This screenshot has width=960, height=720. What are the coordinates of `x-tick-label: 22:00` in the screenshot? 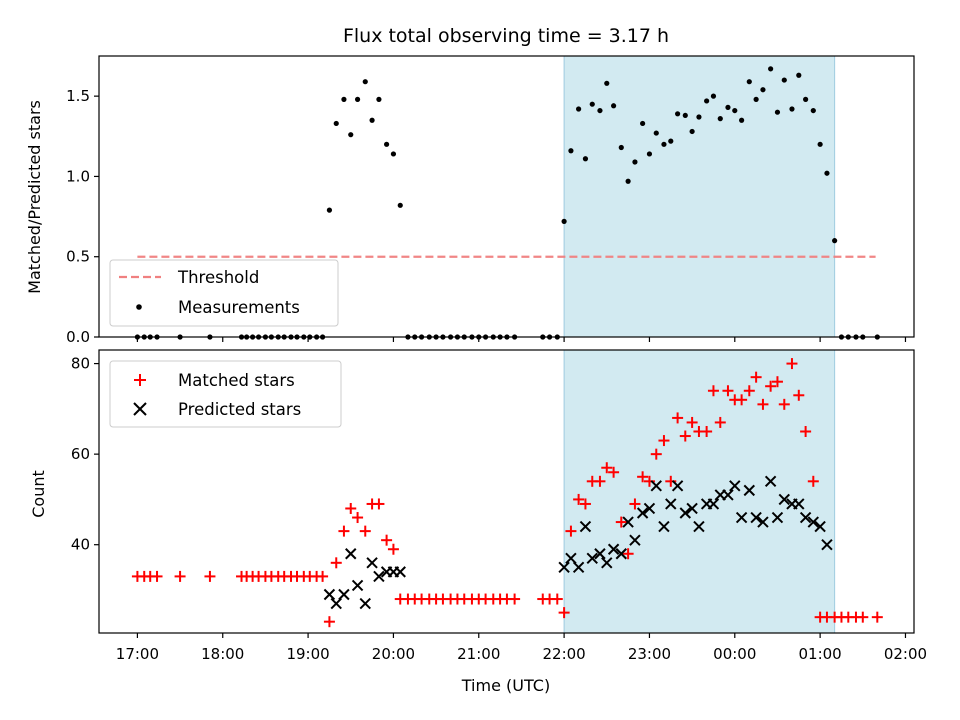 It's located at (563, 654).